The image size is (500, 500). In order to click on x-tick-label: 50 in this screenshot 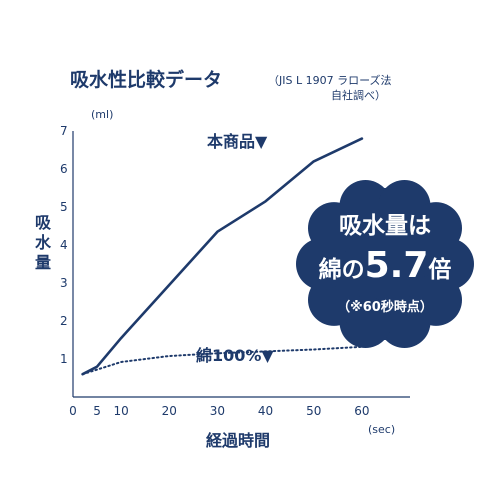, I will do `click(313, 411)`.